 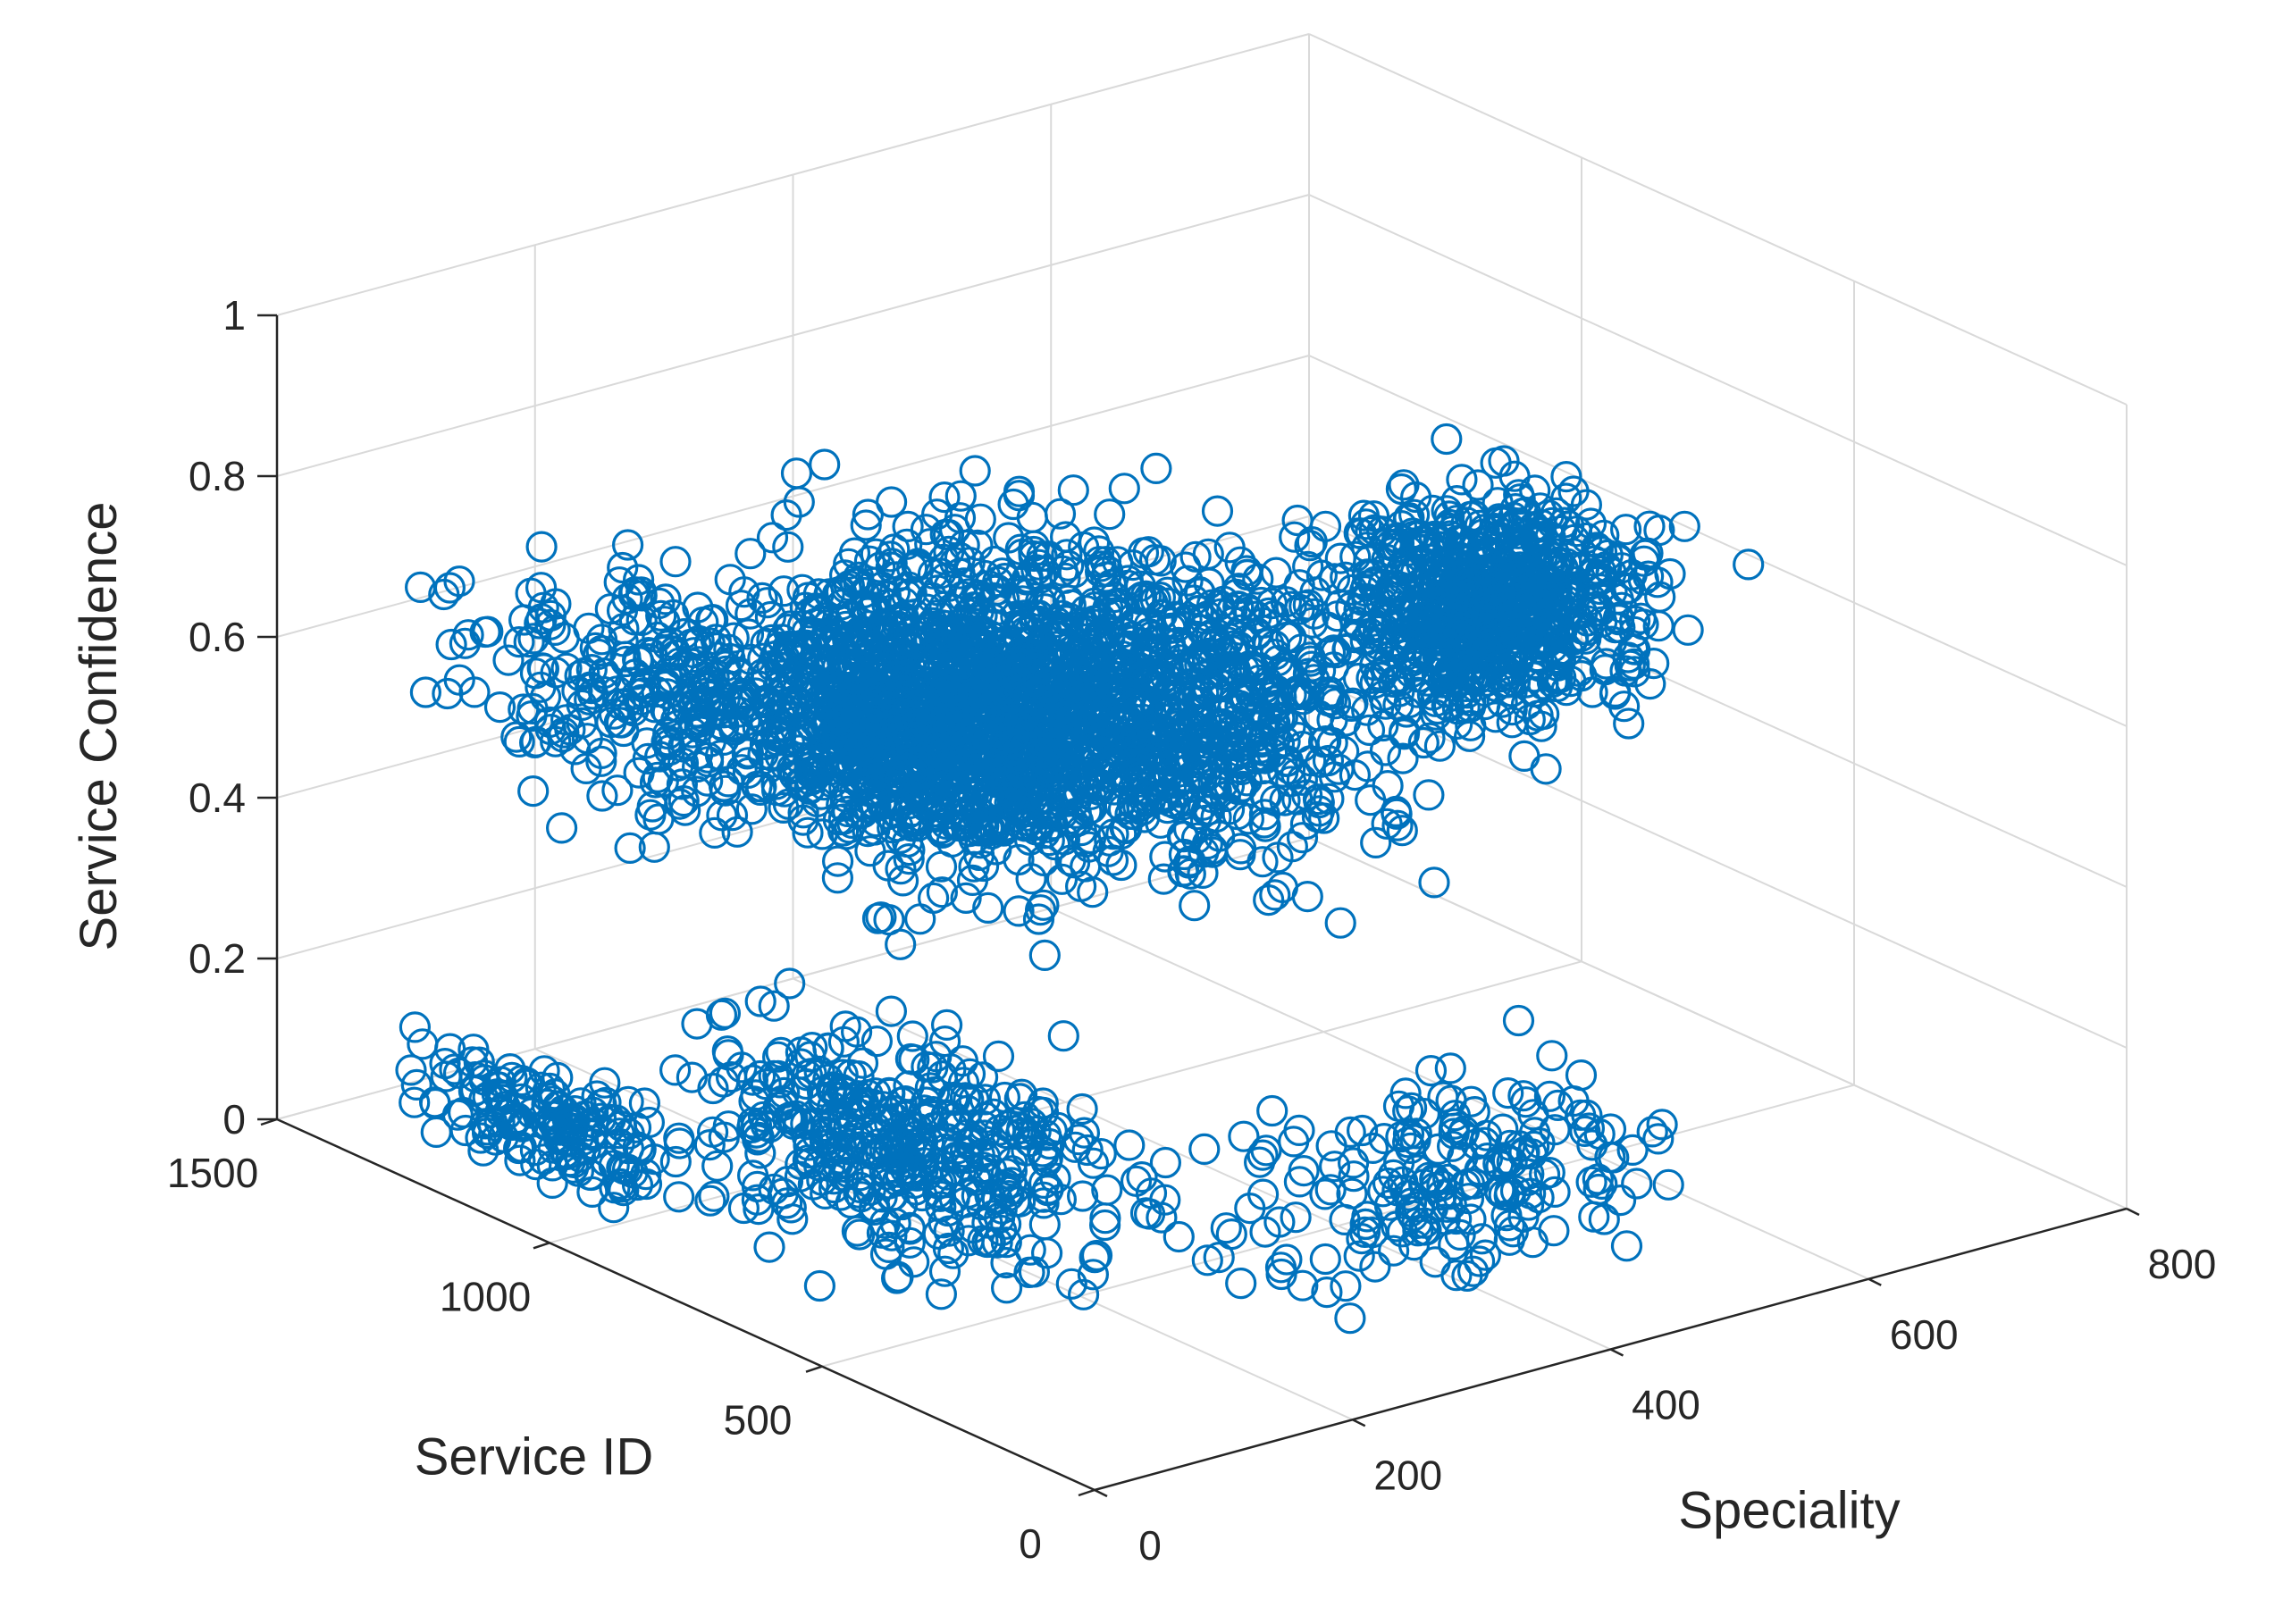 I want to click on y-axis-line, so click(x=685, y=1305).